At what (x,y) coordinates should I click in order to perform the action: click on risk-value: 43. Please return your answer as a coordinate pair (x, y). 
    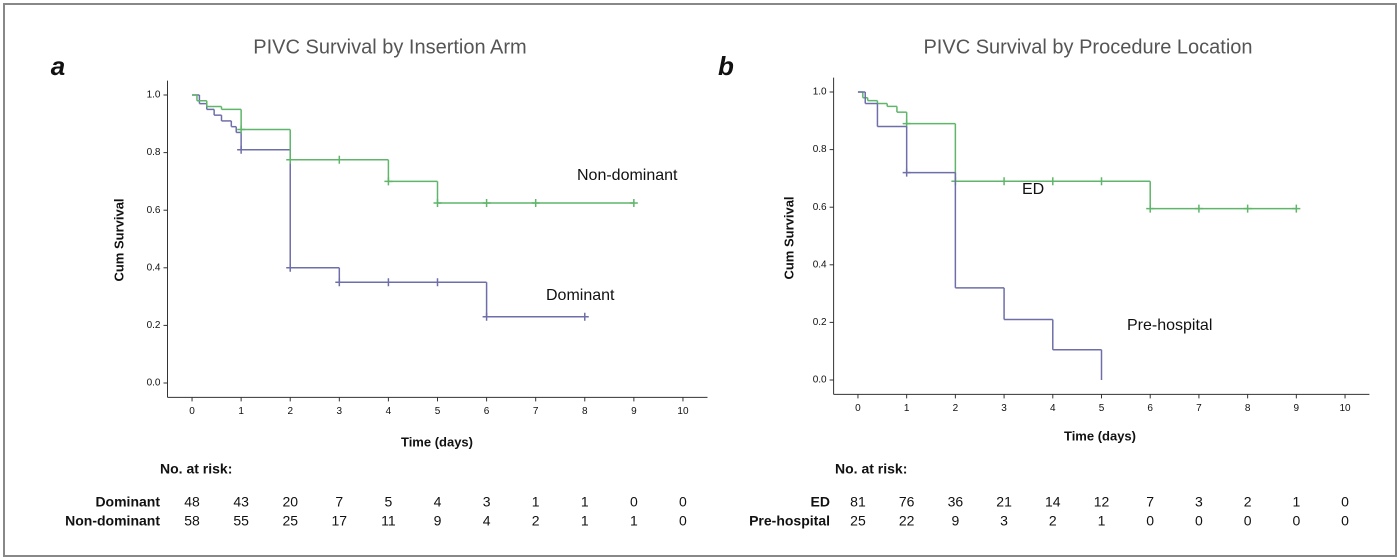
    Looking at the image, I should click on (241, 502).